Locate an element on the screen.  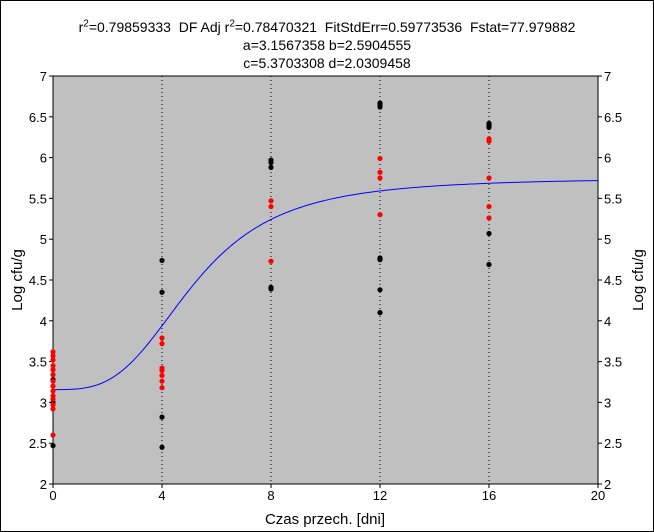
x-axis: 0 4 8 12 16 20 is located at coordinates (327, 493).